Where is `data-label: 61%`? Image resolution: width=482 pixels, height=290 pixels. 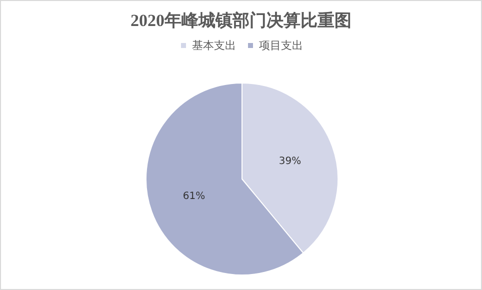
data-label: 61% is located at coordinates (194, 196).